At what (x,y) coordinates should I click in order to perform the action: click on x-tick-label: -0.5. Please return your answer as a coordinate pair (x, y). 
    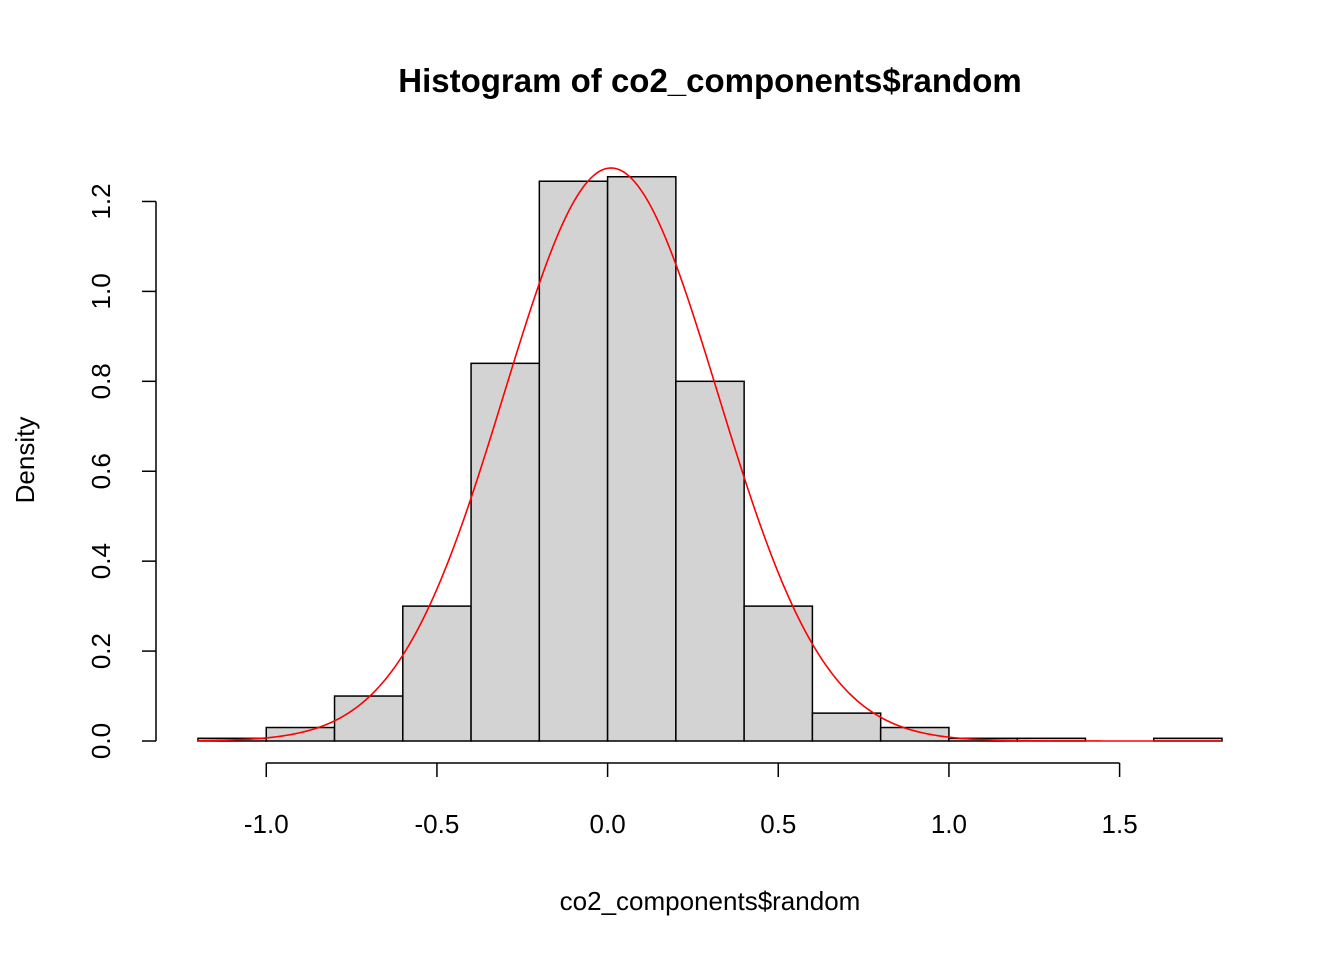
    Looking at the image, I should click on (437, 824).